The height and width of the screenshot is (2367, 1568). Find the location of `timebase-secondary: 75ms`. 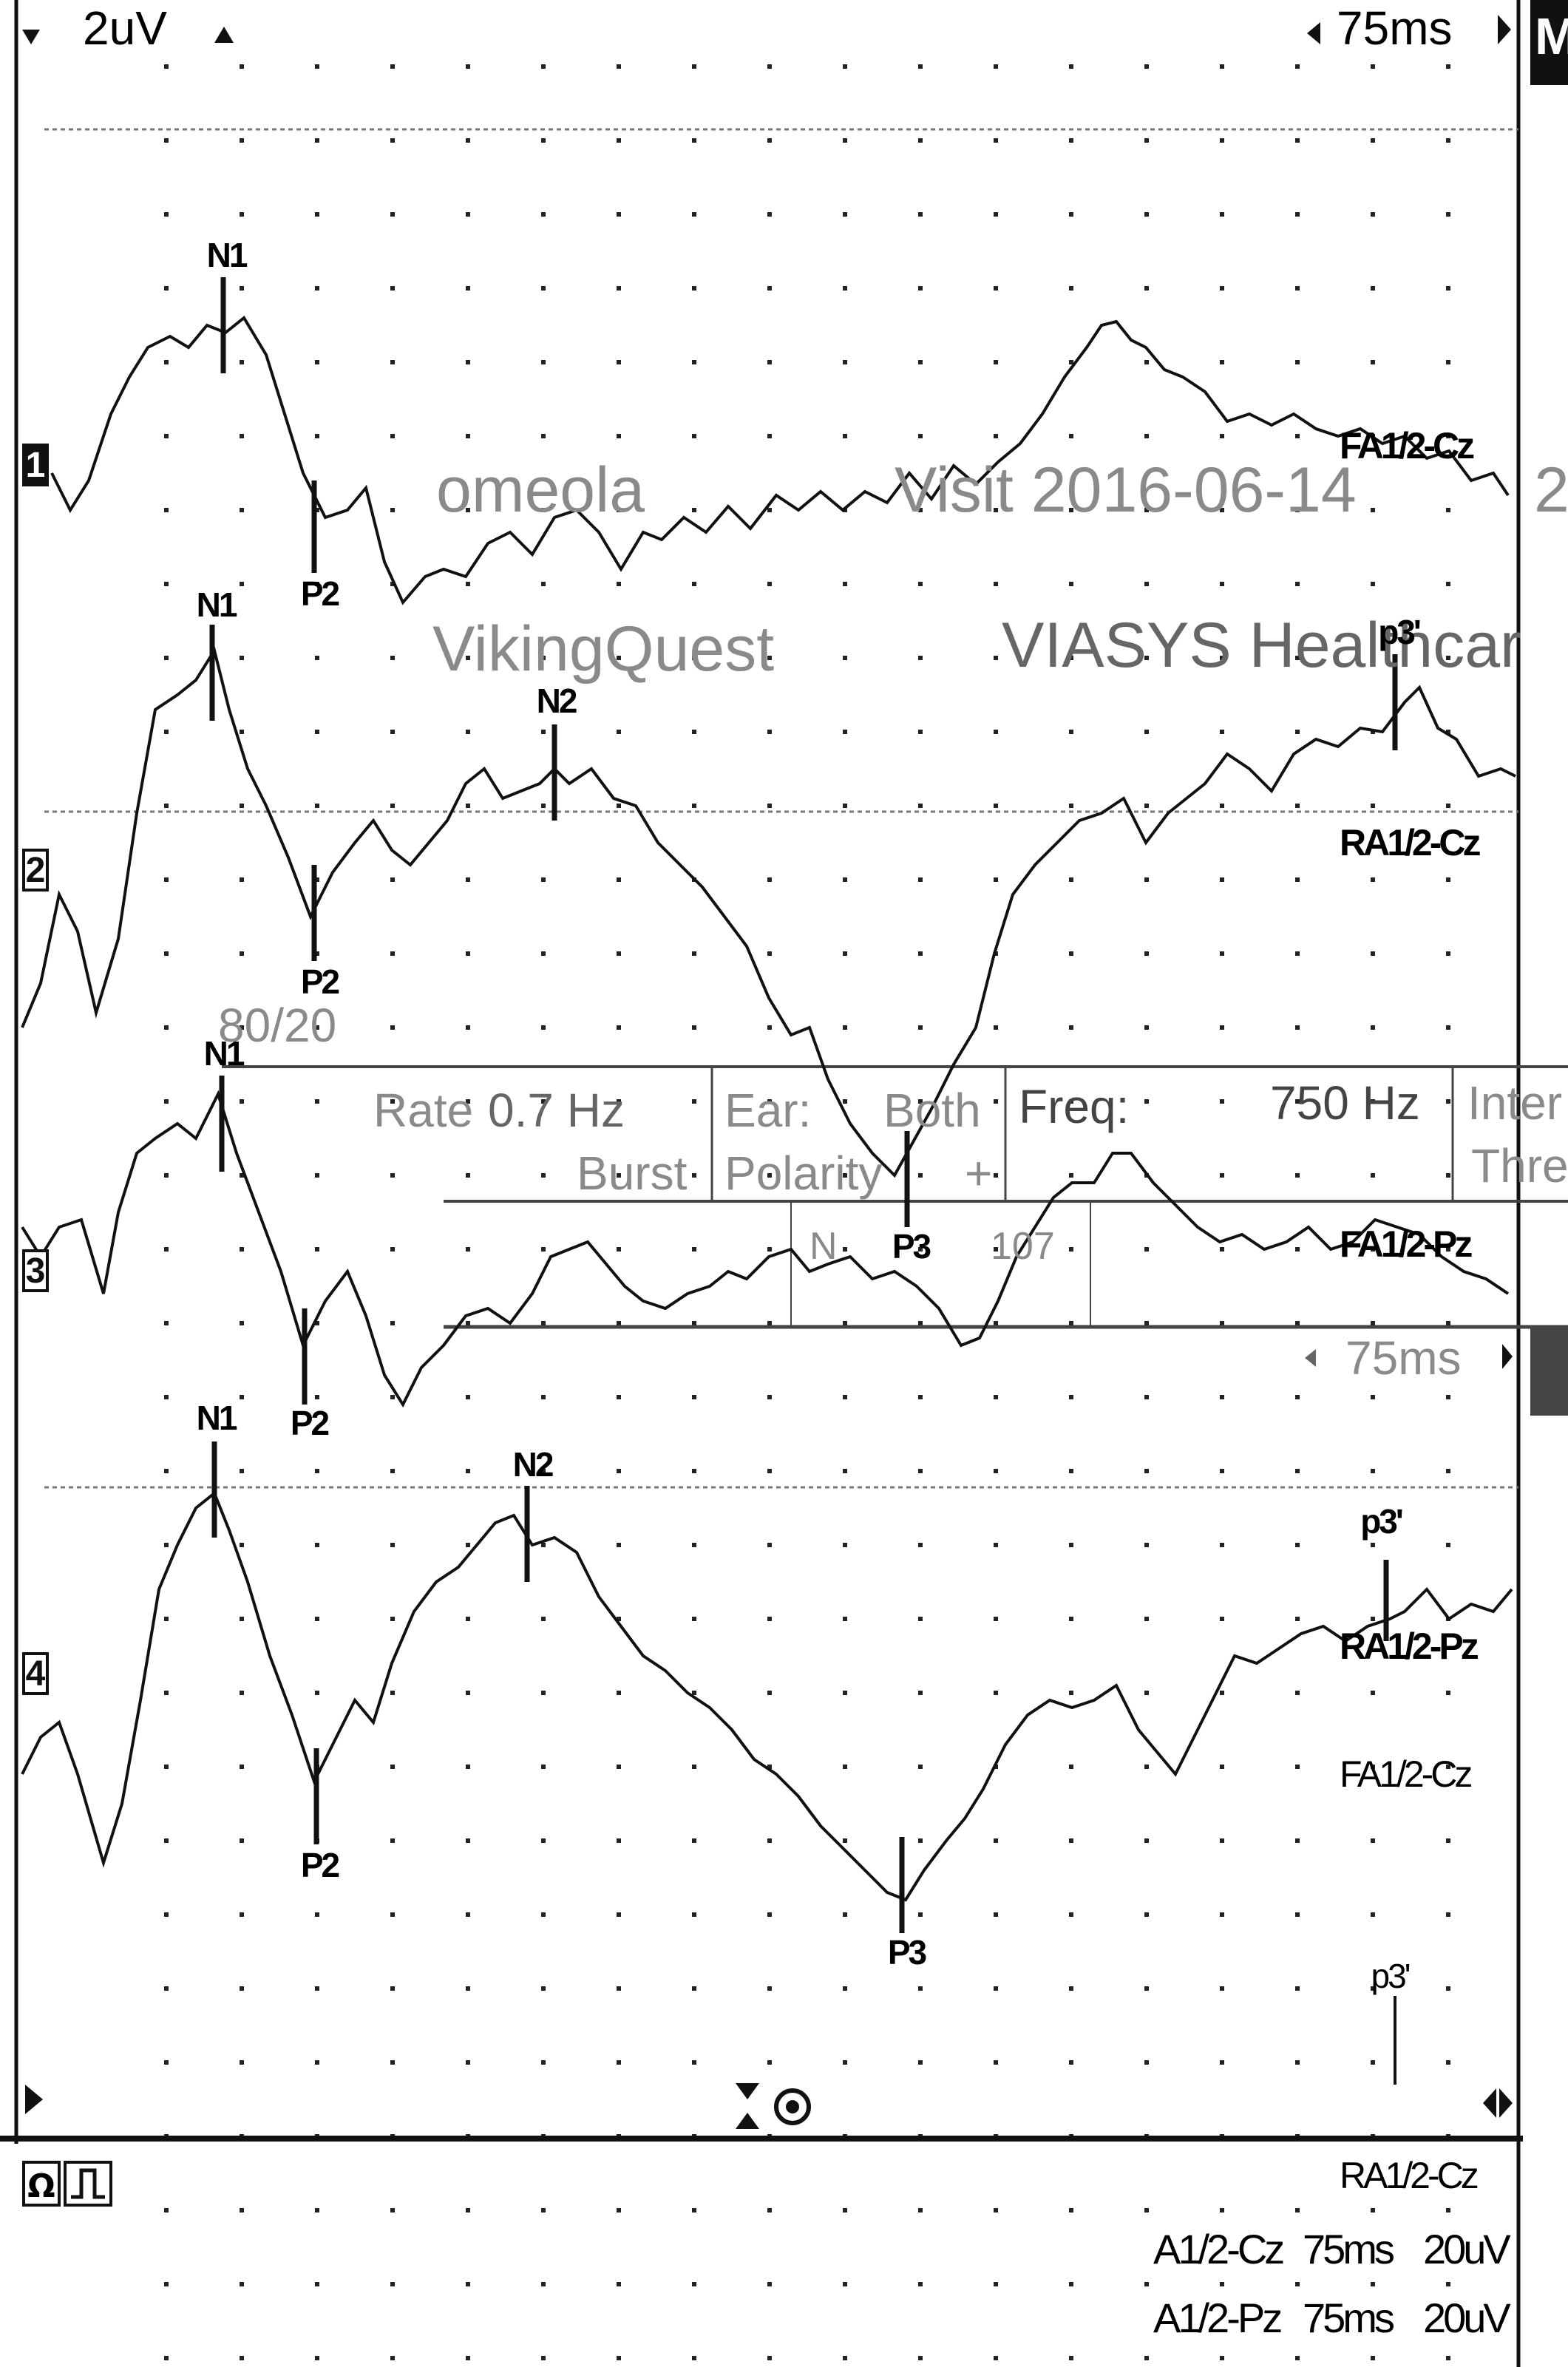

timebase-secondary: 75ms is located at coordinates (1403, 1358).